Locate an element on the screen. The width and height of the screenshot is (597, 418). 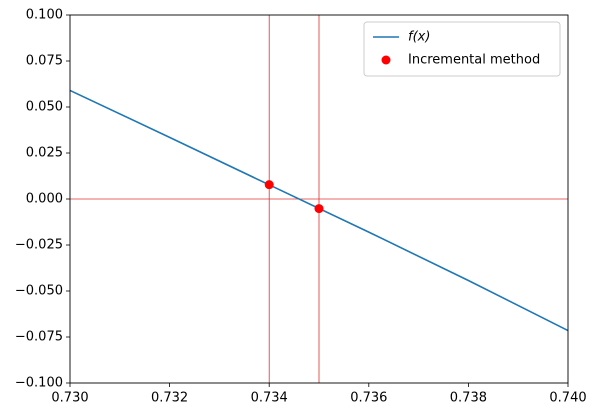
x-tick-label: 0.730 is located at coordinates (69, 398).